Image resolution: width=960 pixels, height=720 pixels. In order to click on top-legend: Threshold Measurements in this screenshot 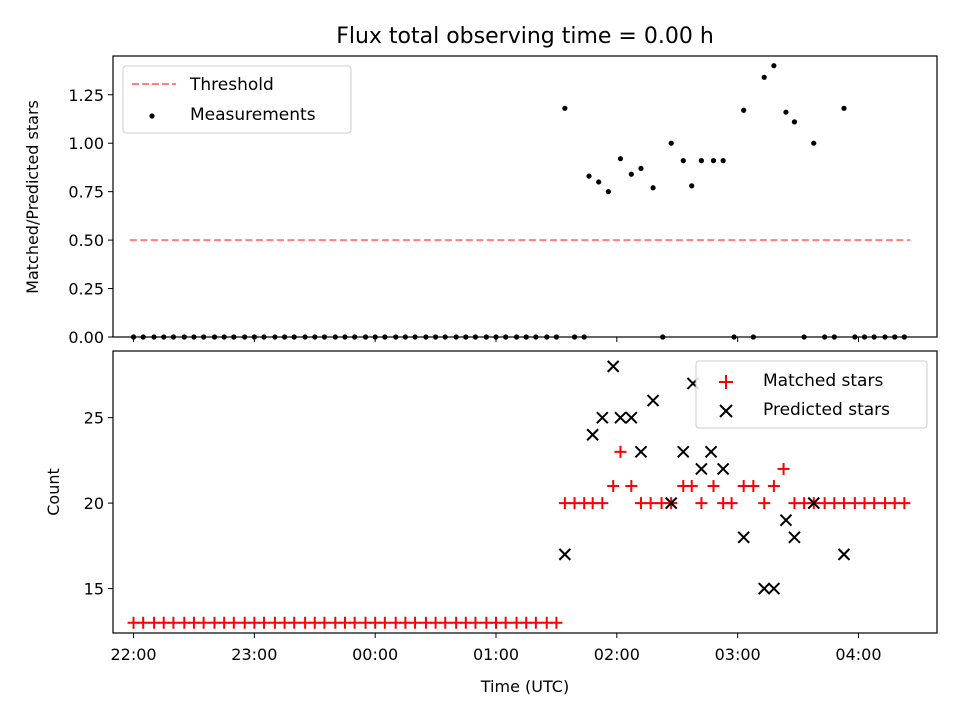, I will do `click(237, 99)`.